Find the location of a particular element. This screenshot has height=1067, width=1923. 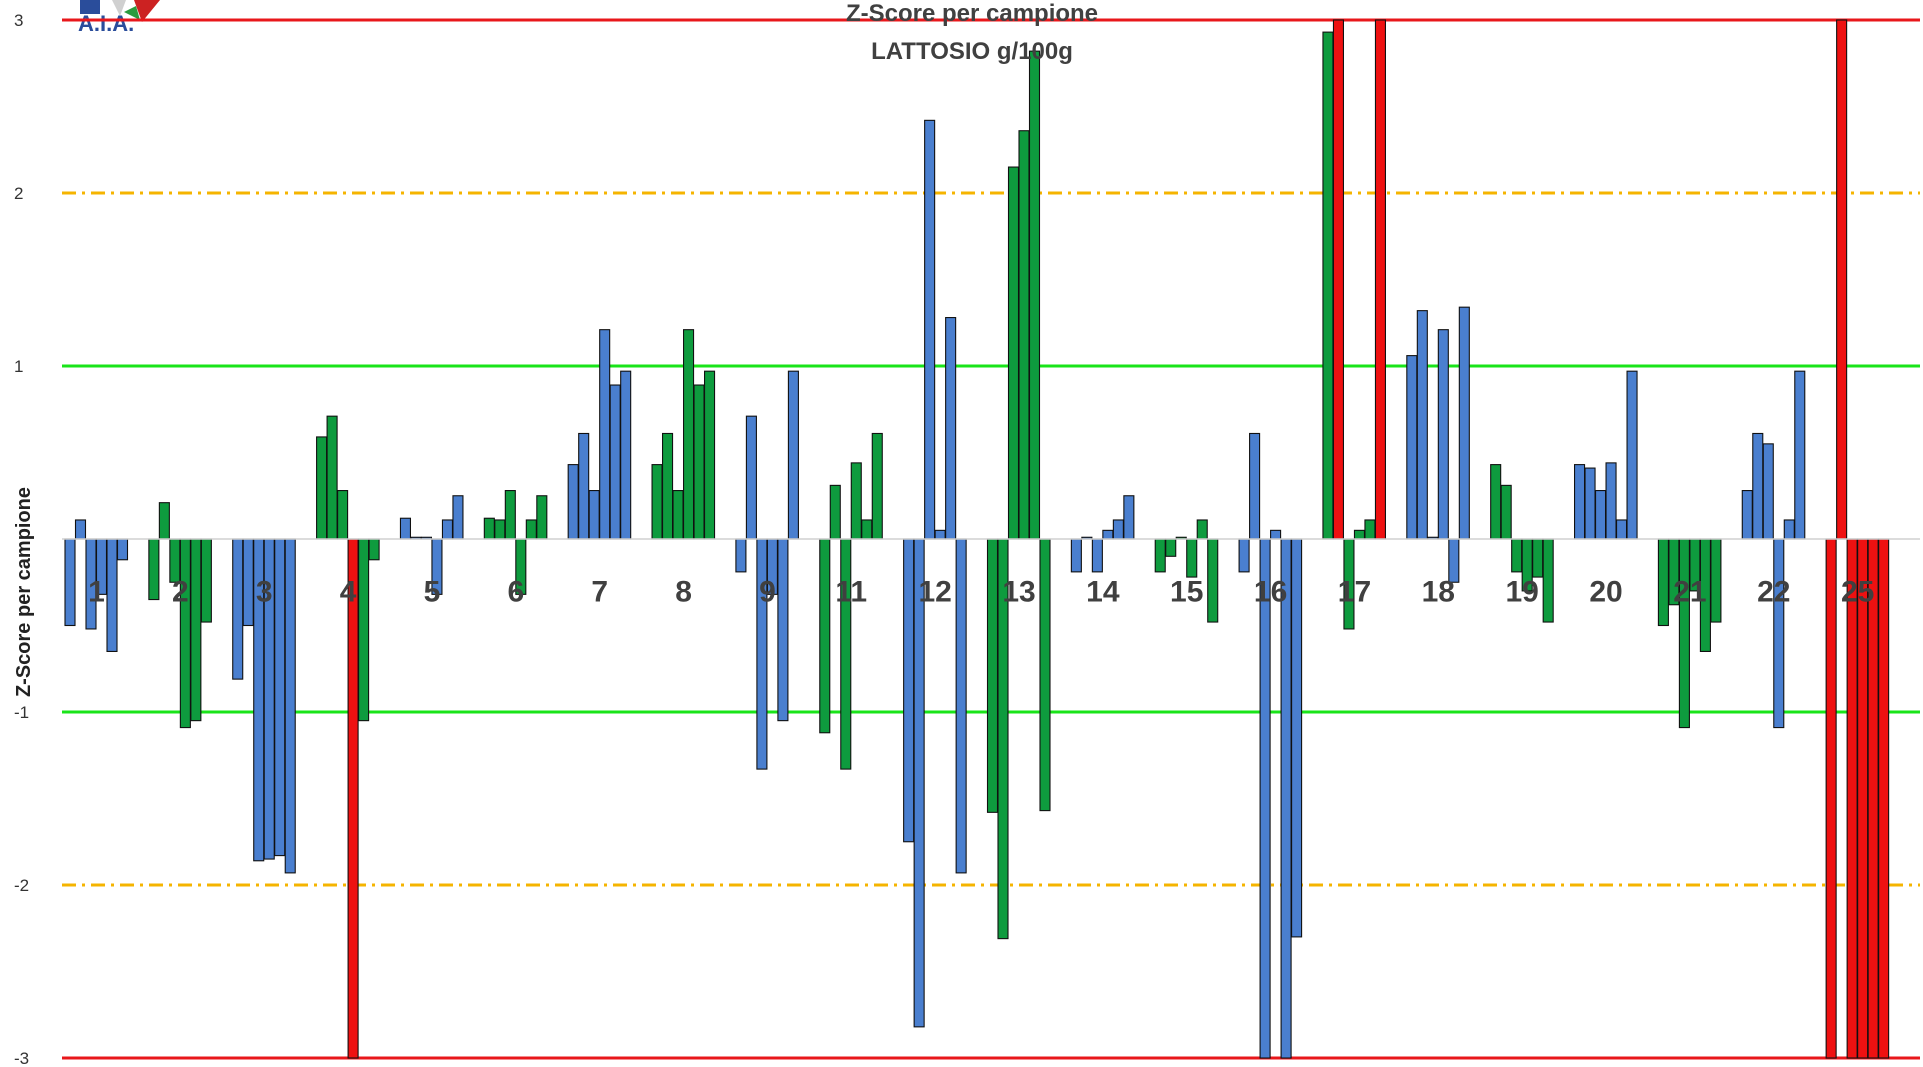

aia-logo: A.I.A. is located at coordinates (119, 18).